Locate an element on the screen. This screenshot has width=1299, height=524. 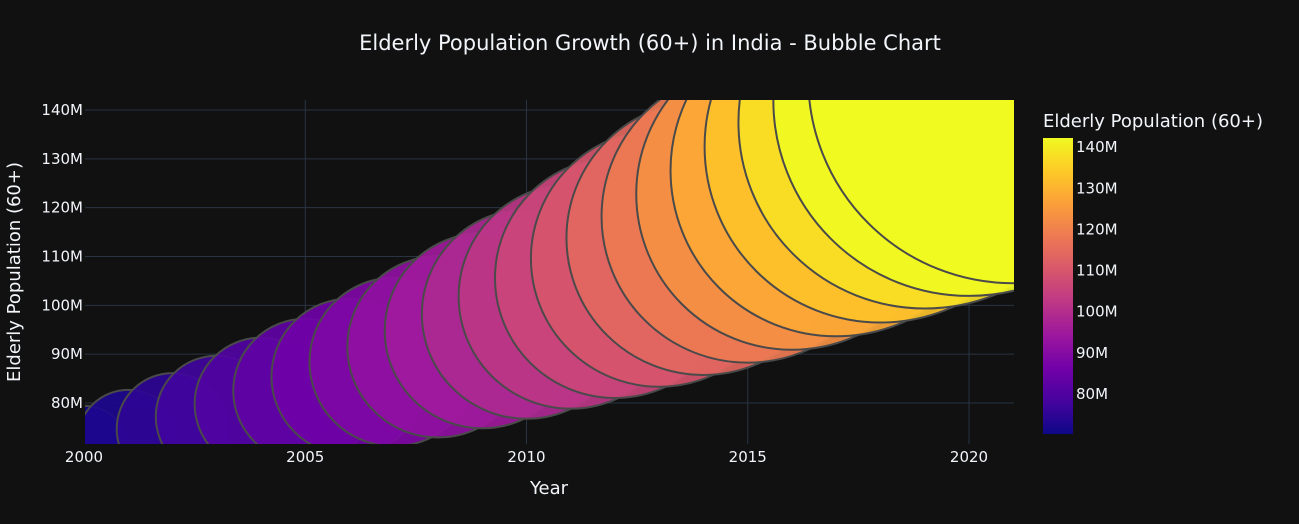
x-tick-labels: 2000 2005 2010 2015 2020 is located at coordinates (526, 457).